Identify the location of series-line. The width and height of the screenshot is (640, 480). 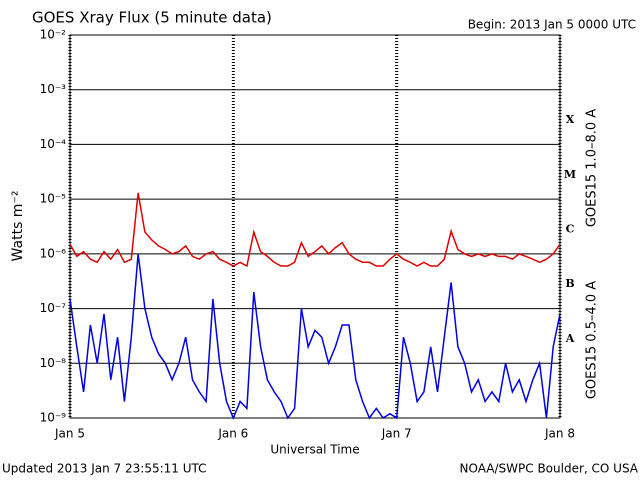
(315, 230).